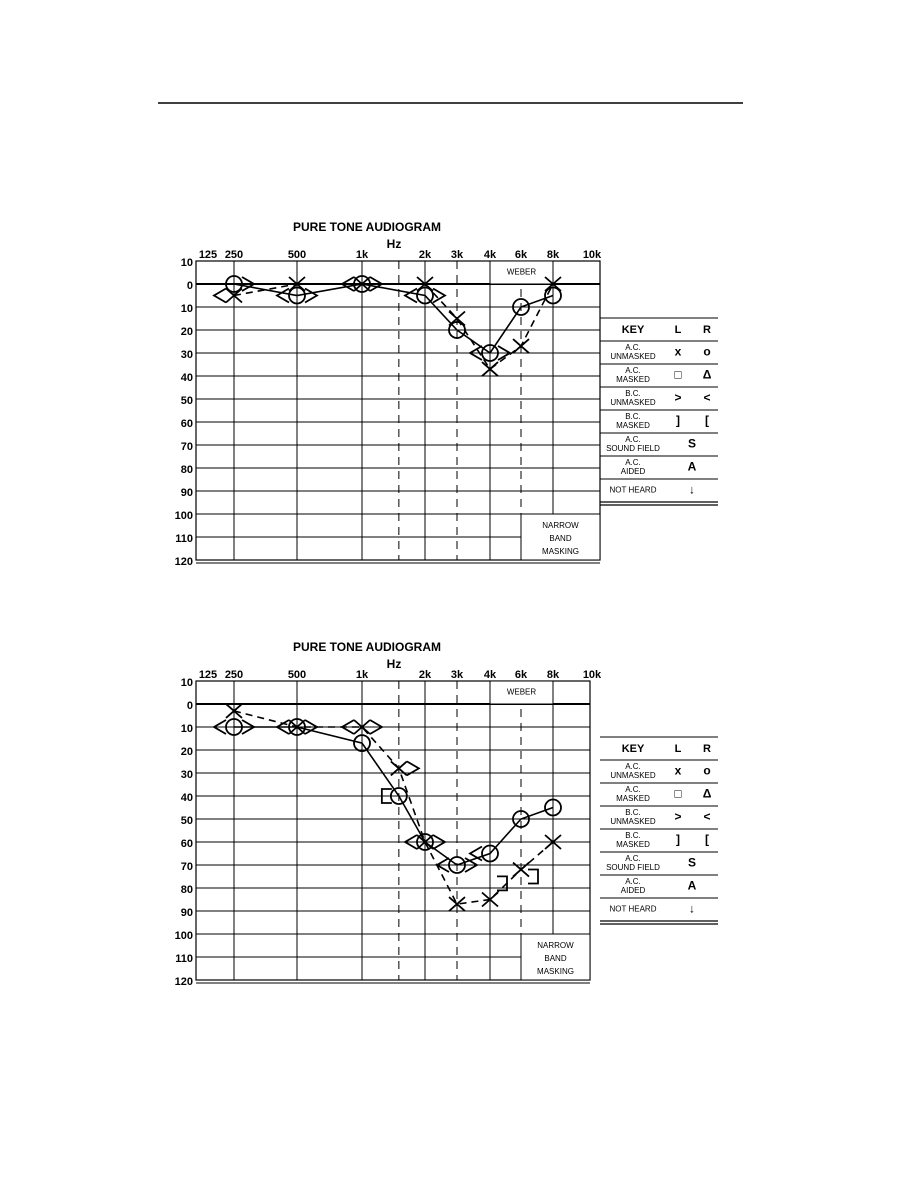  What do you see at coordinates (490, 255) in the screenshot?
I see `x-tick-label: 4k` at bounding box center [490, 255].